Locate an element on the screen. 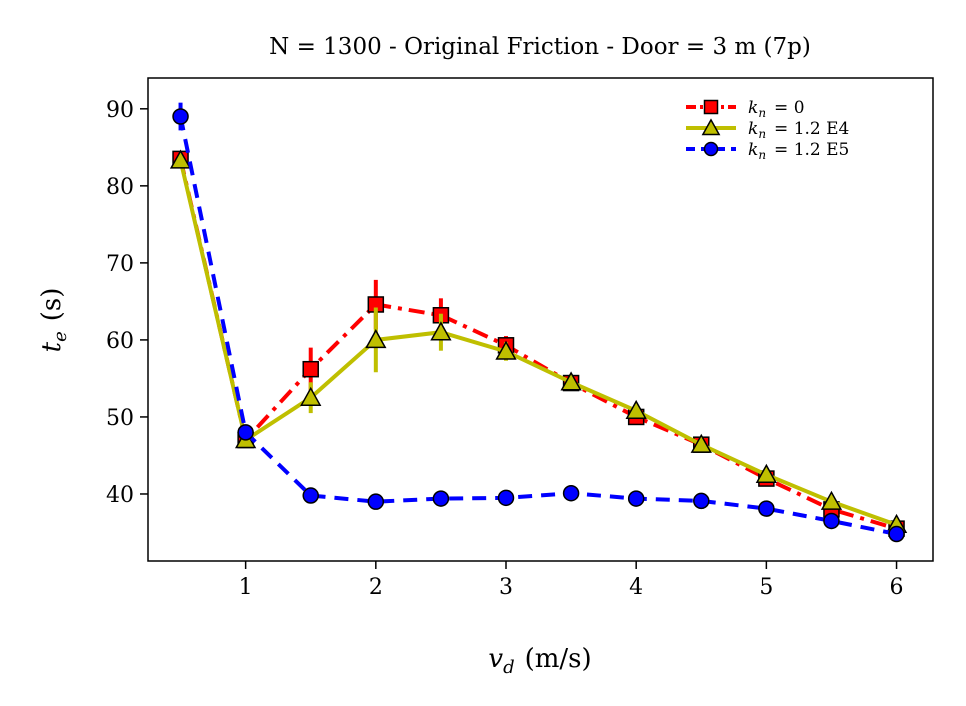 Image resolution: width=966 pixels, height=706 pixels. legend-item: kn = 1.2 E4 is located at coordinates (767, 129).